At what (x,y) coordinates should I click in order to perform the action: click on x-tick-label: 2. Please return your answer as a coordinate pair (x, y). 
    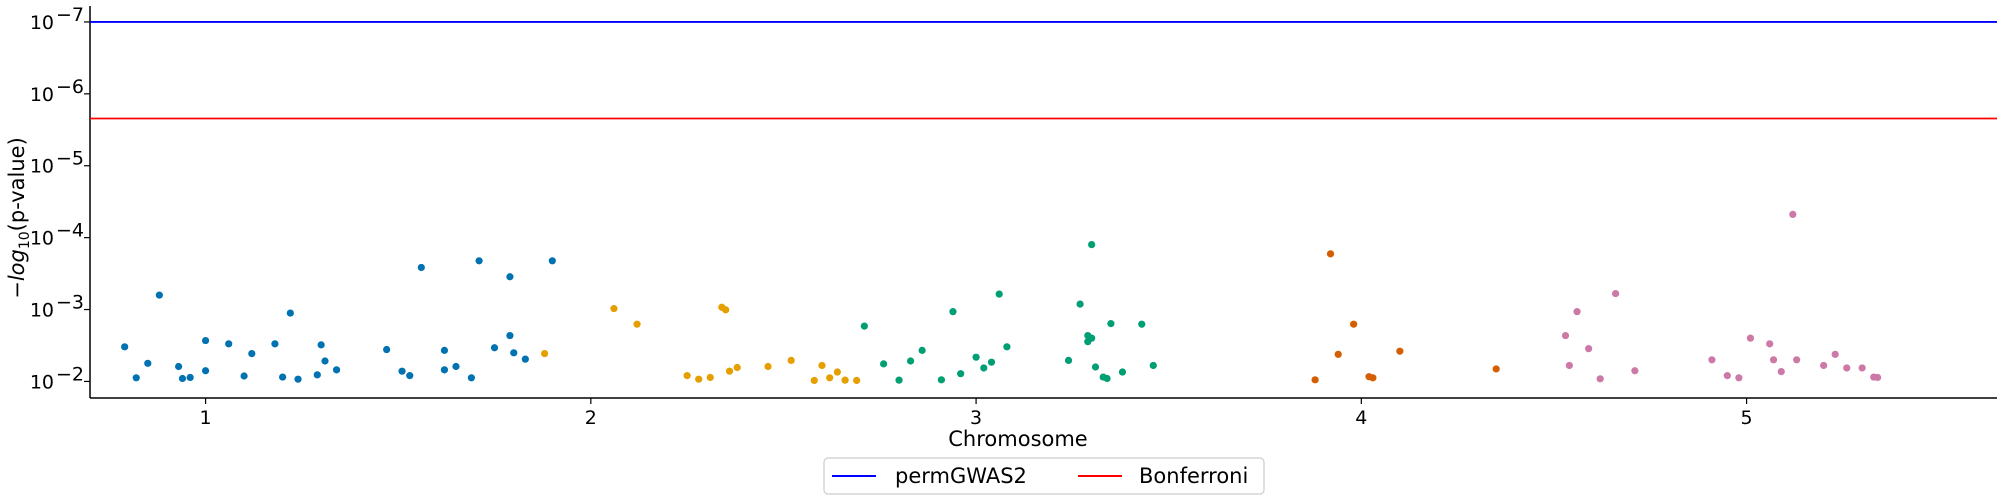
    Looking at the image, I should click on (591, 418).